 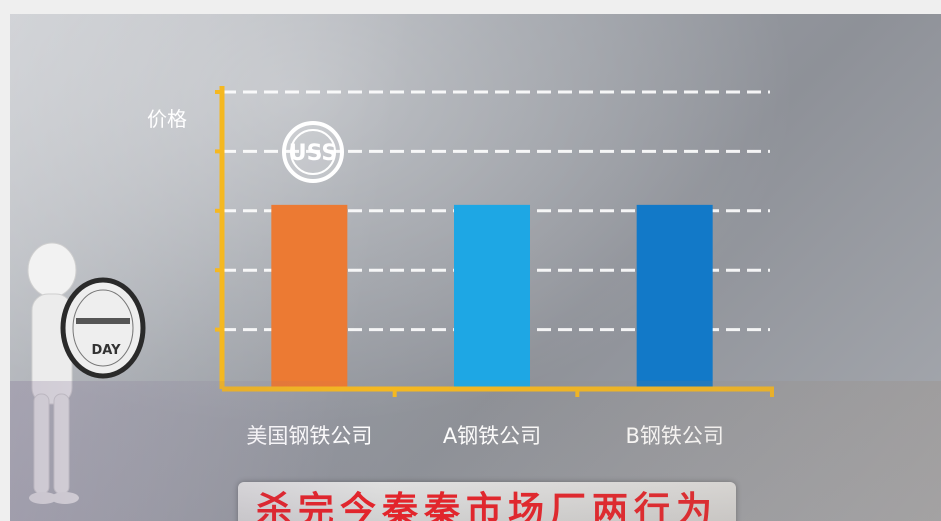 I want to click on uss-logo-icon: USS, so click(x=313, y=152).